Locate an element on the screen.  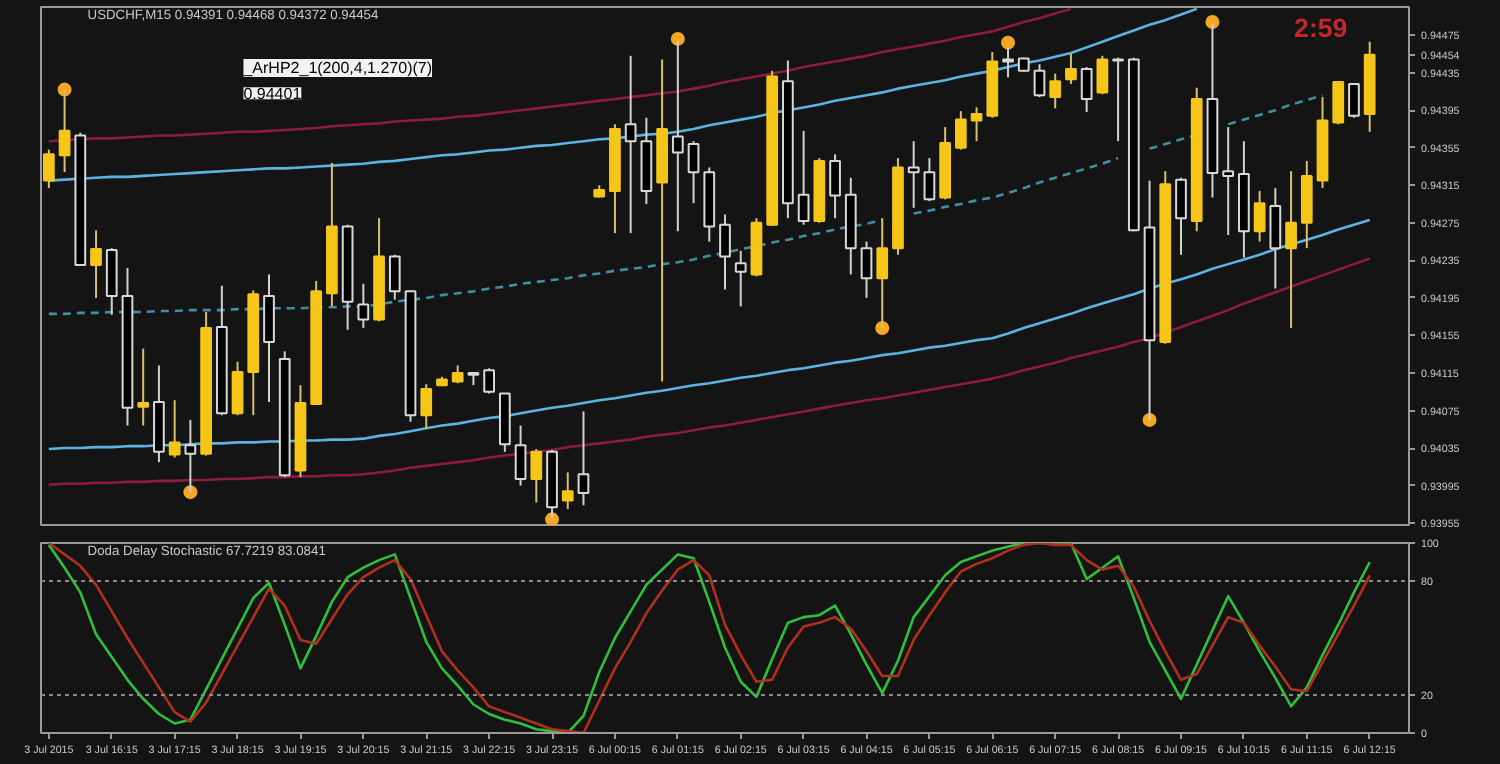
annotation: _ArHP2_1(200,4,1.270)(7) is located at coordinates (337, 67).